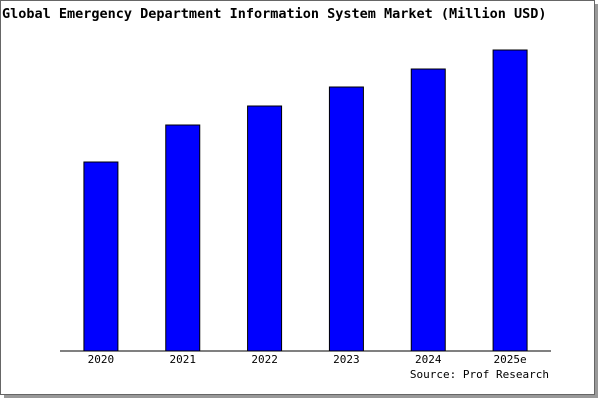 The image size is (600, 400). I want to click on x-tick-label: 2022, so click(264, 359).